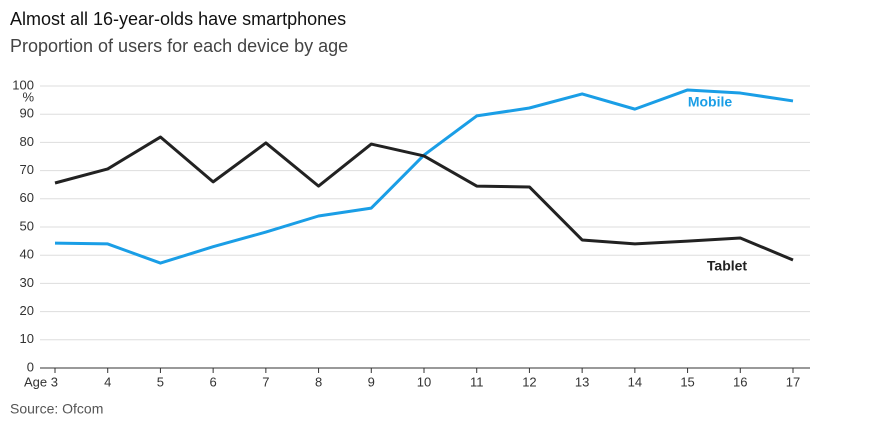 The width and height of the screenshot is (880, 430). I want to click on series-label: Mobile, so click(710, 102).